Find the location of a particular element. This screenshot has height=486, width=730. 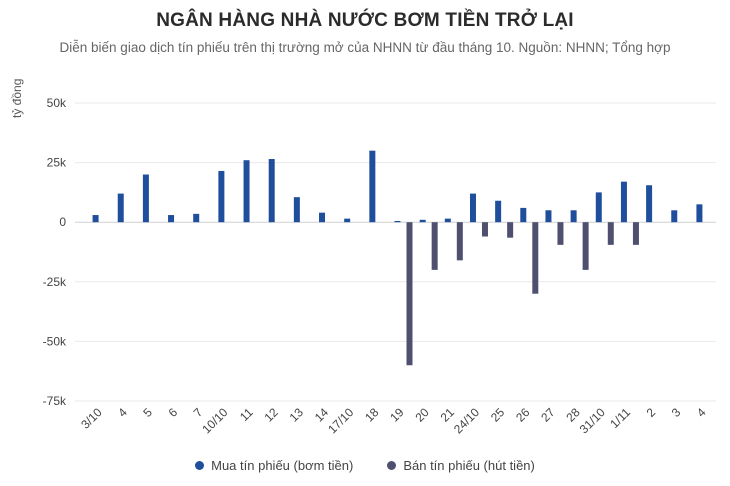

x-tick-label: 28 is located at coordinates (573, 415).